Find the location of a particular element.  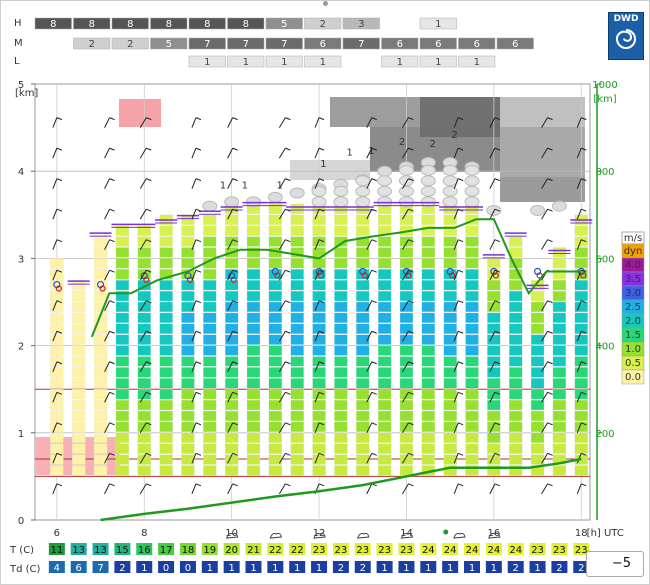

temperature-value: 21 is located at coordinates (253, 550).